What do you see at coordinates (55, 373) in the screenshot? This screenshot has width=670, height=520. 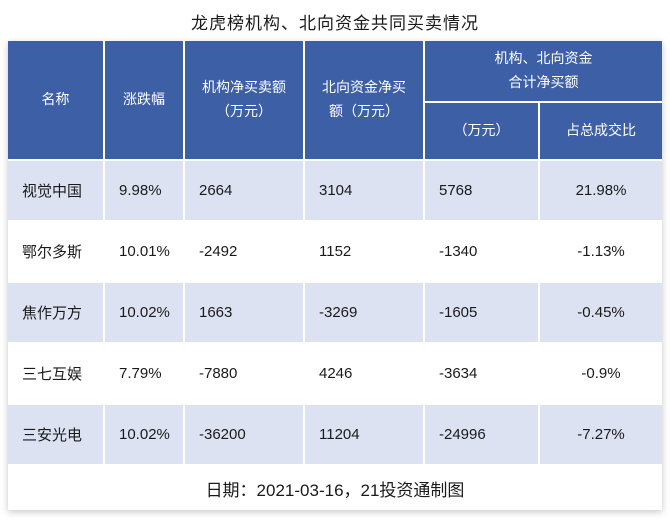 I see `cell-name: 三七互娱` at bounding box center [55, 373].